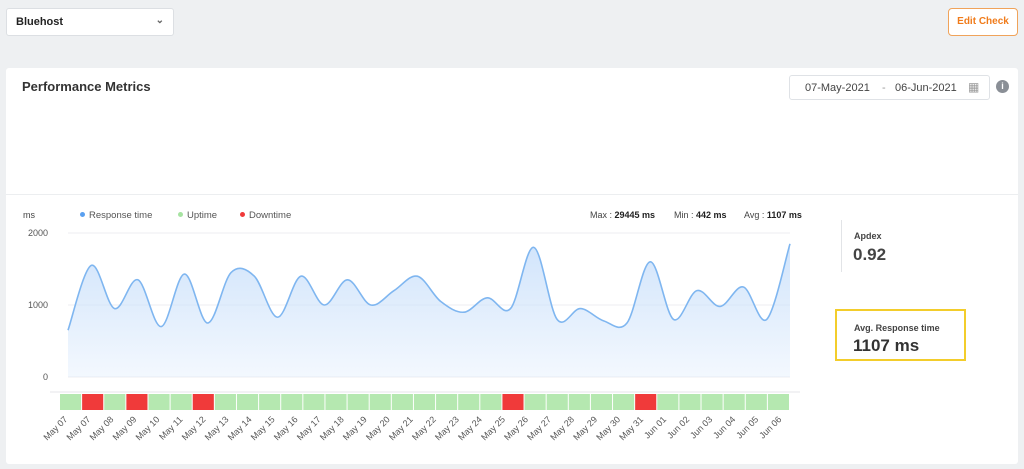 The height and width of the screenshot is (469, 1024). I want to click on x-tick-label: May 09, so click(125, 428).